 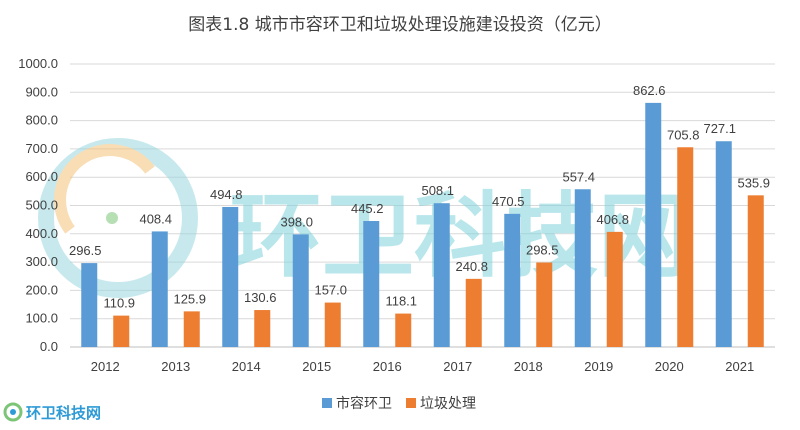 I want to click on data-label: 494.8, so click(x=226, y=194).